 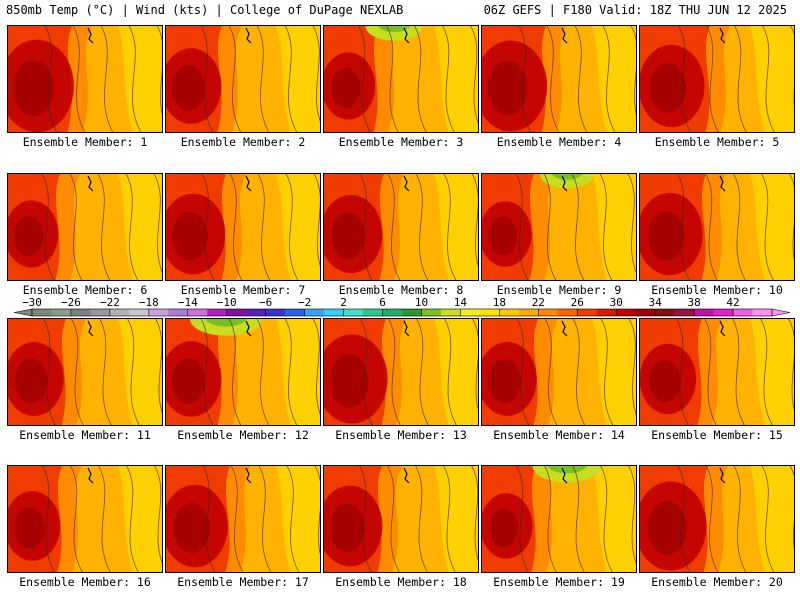 What do you see at coordinates (149, 302) in the screenshot?
I see `colorbar-tick-label: −18` at bounding box center [149, 302].